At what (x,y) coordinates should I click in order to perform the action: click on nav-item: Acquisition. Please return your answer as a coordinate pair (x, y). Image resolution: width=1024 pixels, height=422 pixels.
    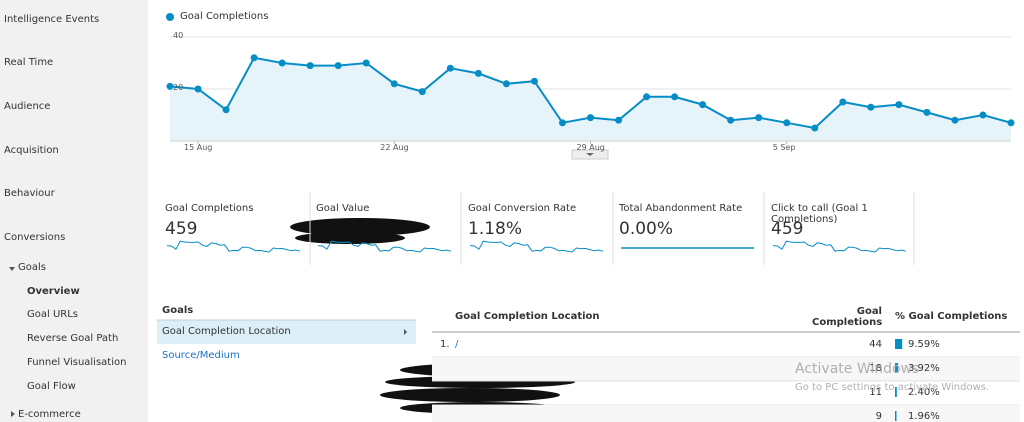
    Looking at the image, I should click on (31, 150).